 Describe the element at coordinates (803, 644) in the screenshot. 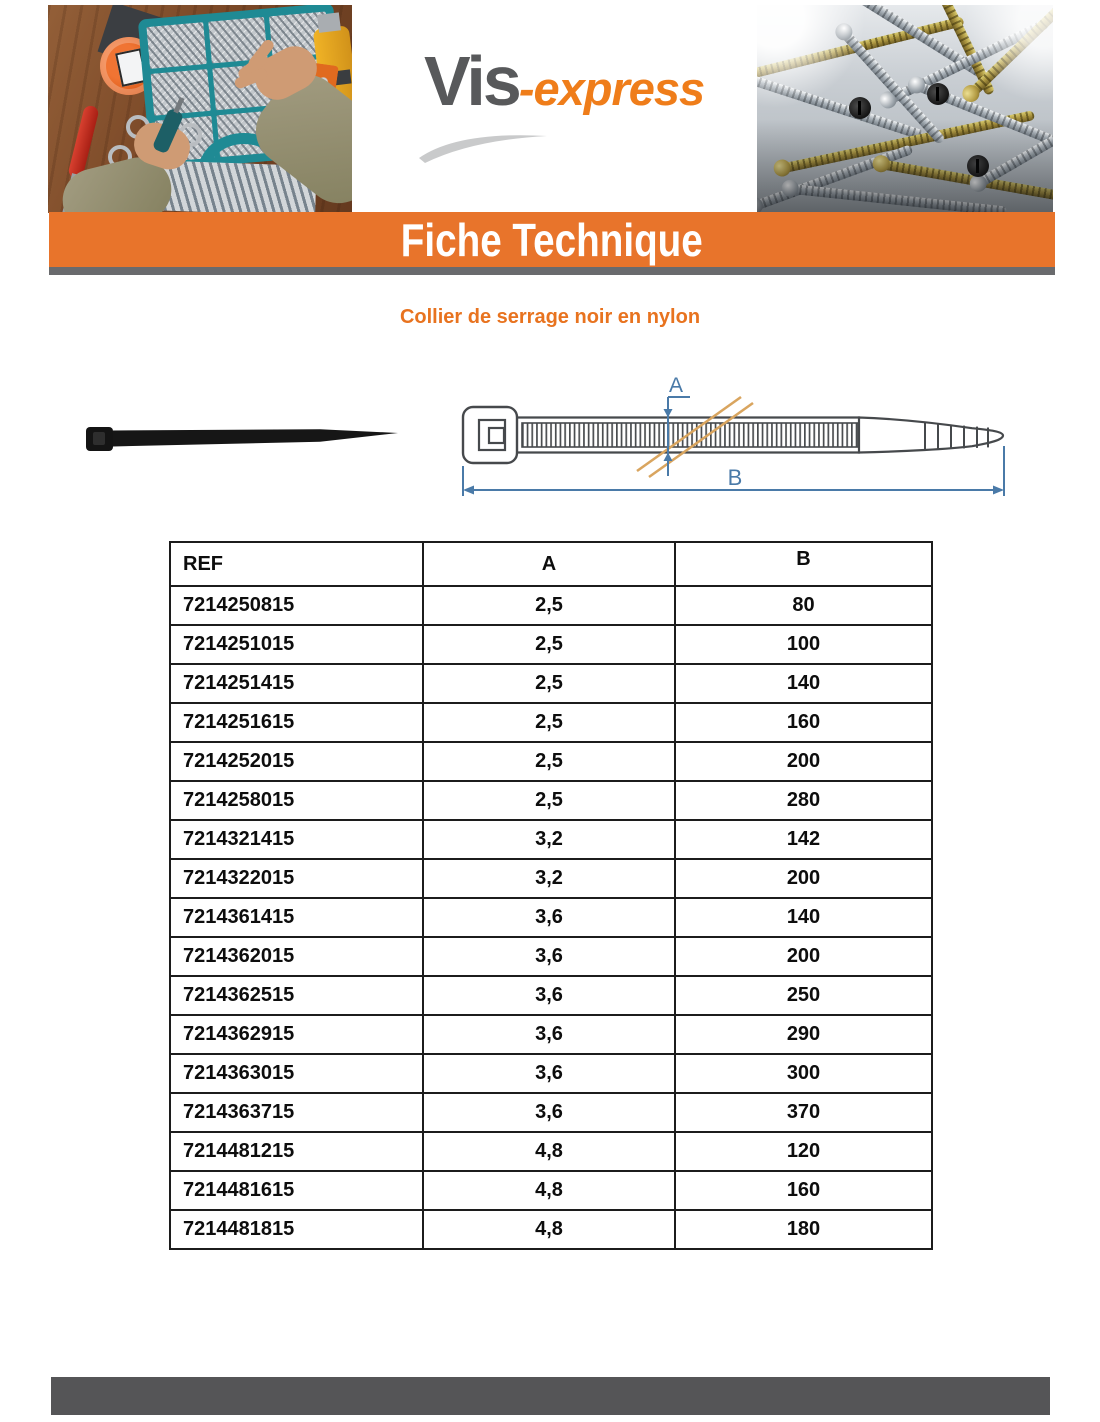

I see `b-cell: 100` at that location.